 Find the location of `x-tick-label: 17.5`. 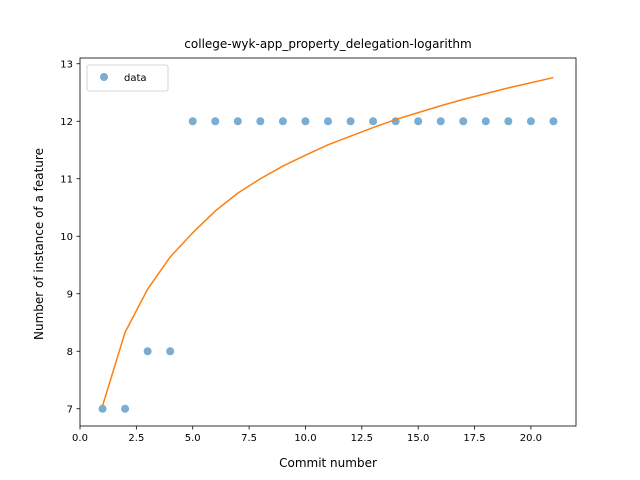

x-tick-label: 17.5 is located at coordinates (474, 438).